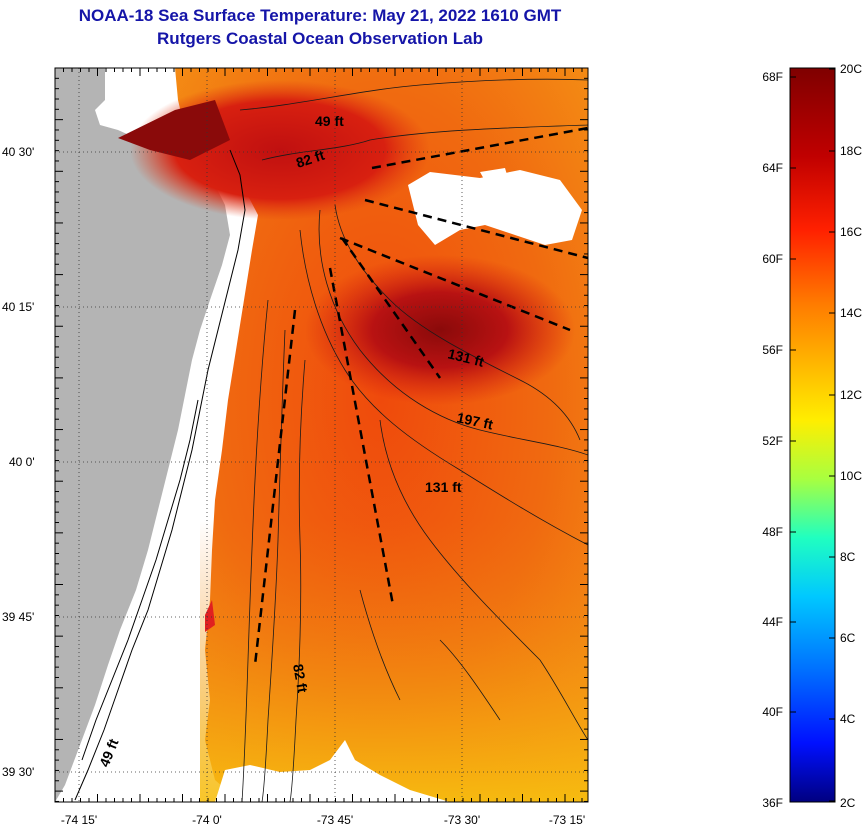 The height and width of the screenshot is (832, 864). What do you see at coordinates (140, 580) in the screenshot?
I see `barrier-island` at bounding box center [140, 580].